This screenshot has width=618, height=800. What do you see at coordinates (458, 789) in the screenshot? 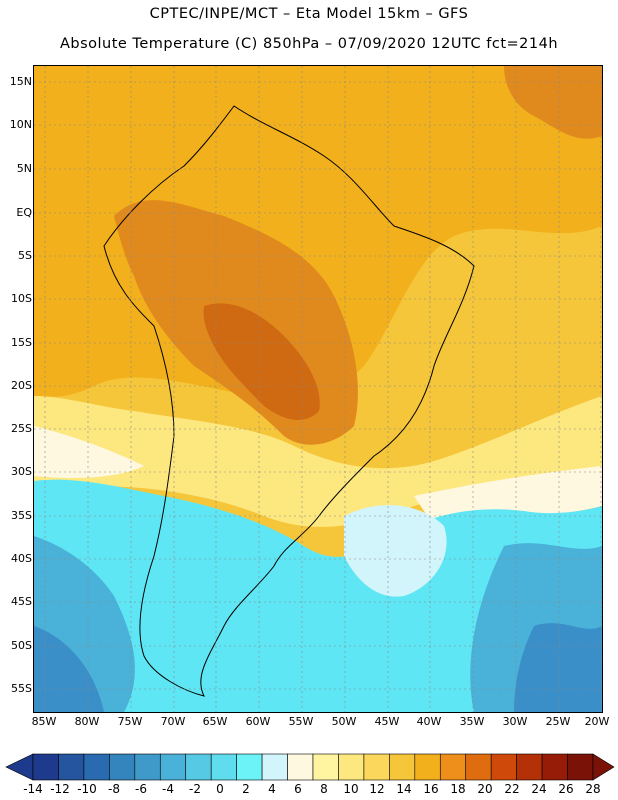
I see `colorbar-label: 18` at bounding box center [458, 789].